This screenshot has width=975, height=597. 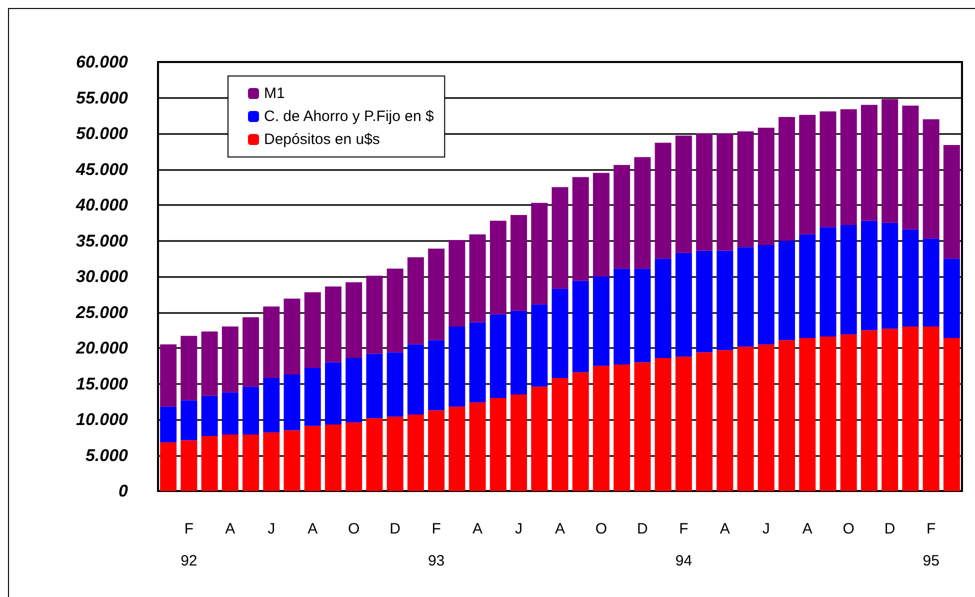 What do you see at coordinates (349, 116) in the screenshot?
I see `legend-label: C. de Ahorro y P.Fijo en $` at bounding box center [349, 116].